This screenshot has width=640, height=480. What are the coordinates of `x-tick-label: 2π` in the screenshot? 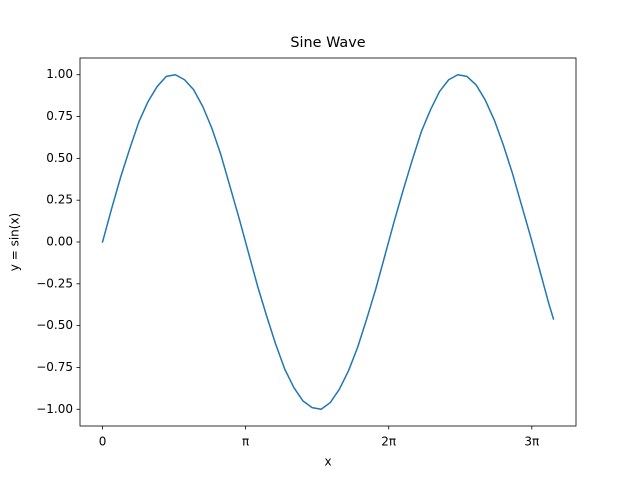 It's located at (388, 442).